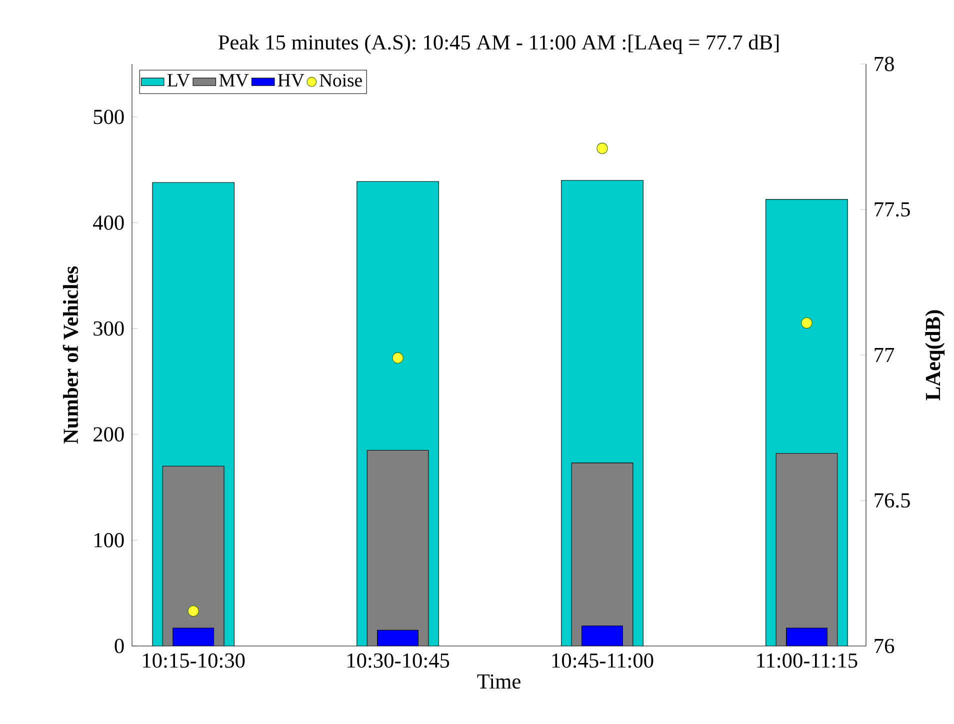 This screenshot has height=724, width=954. I want to click on y-tick-label: 100, so click(109, 540).